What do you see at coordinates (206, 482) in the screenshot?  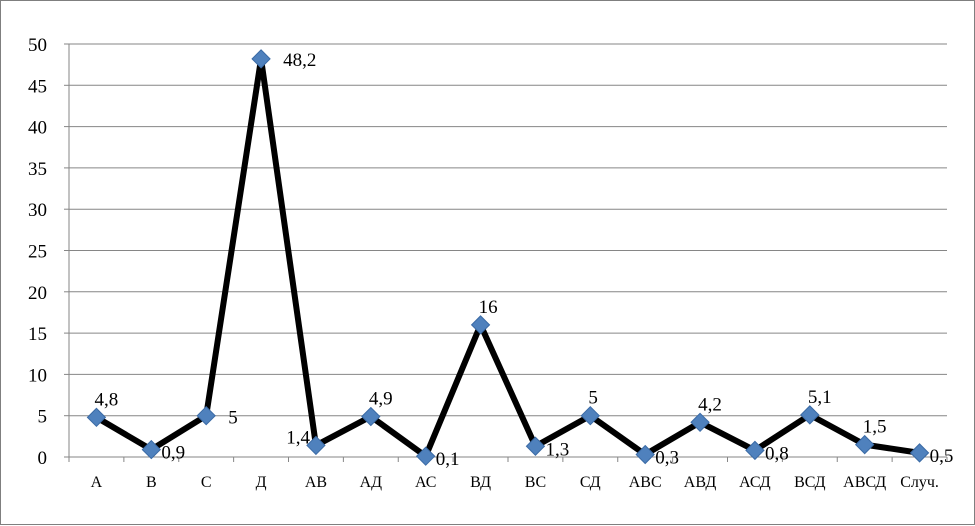 I see `x-tick-label: С` at bounding box center [206, 482].